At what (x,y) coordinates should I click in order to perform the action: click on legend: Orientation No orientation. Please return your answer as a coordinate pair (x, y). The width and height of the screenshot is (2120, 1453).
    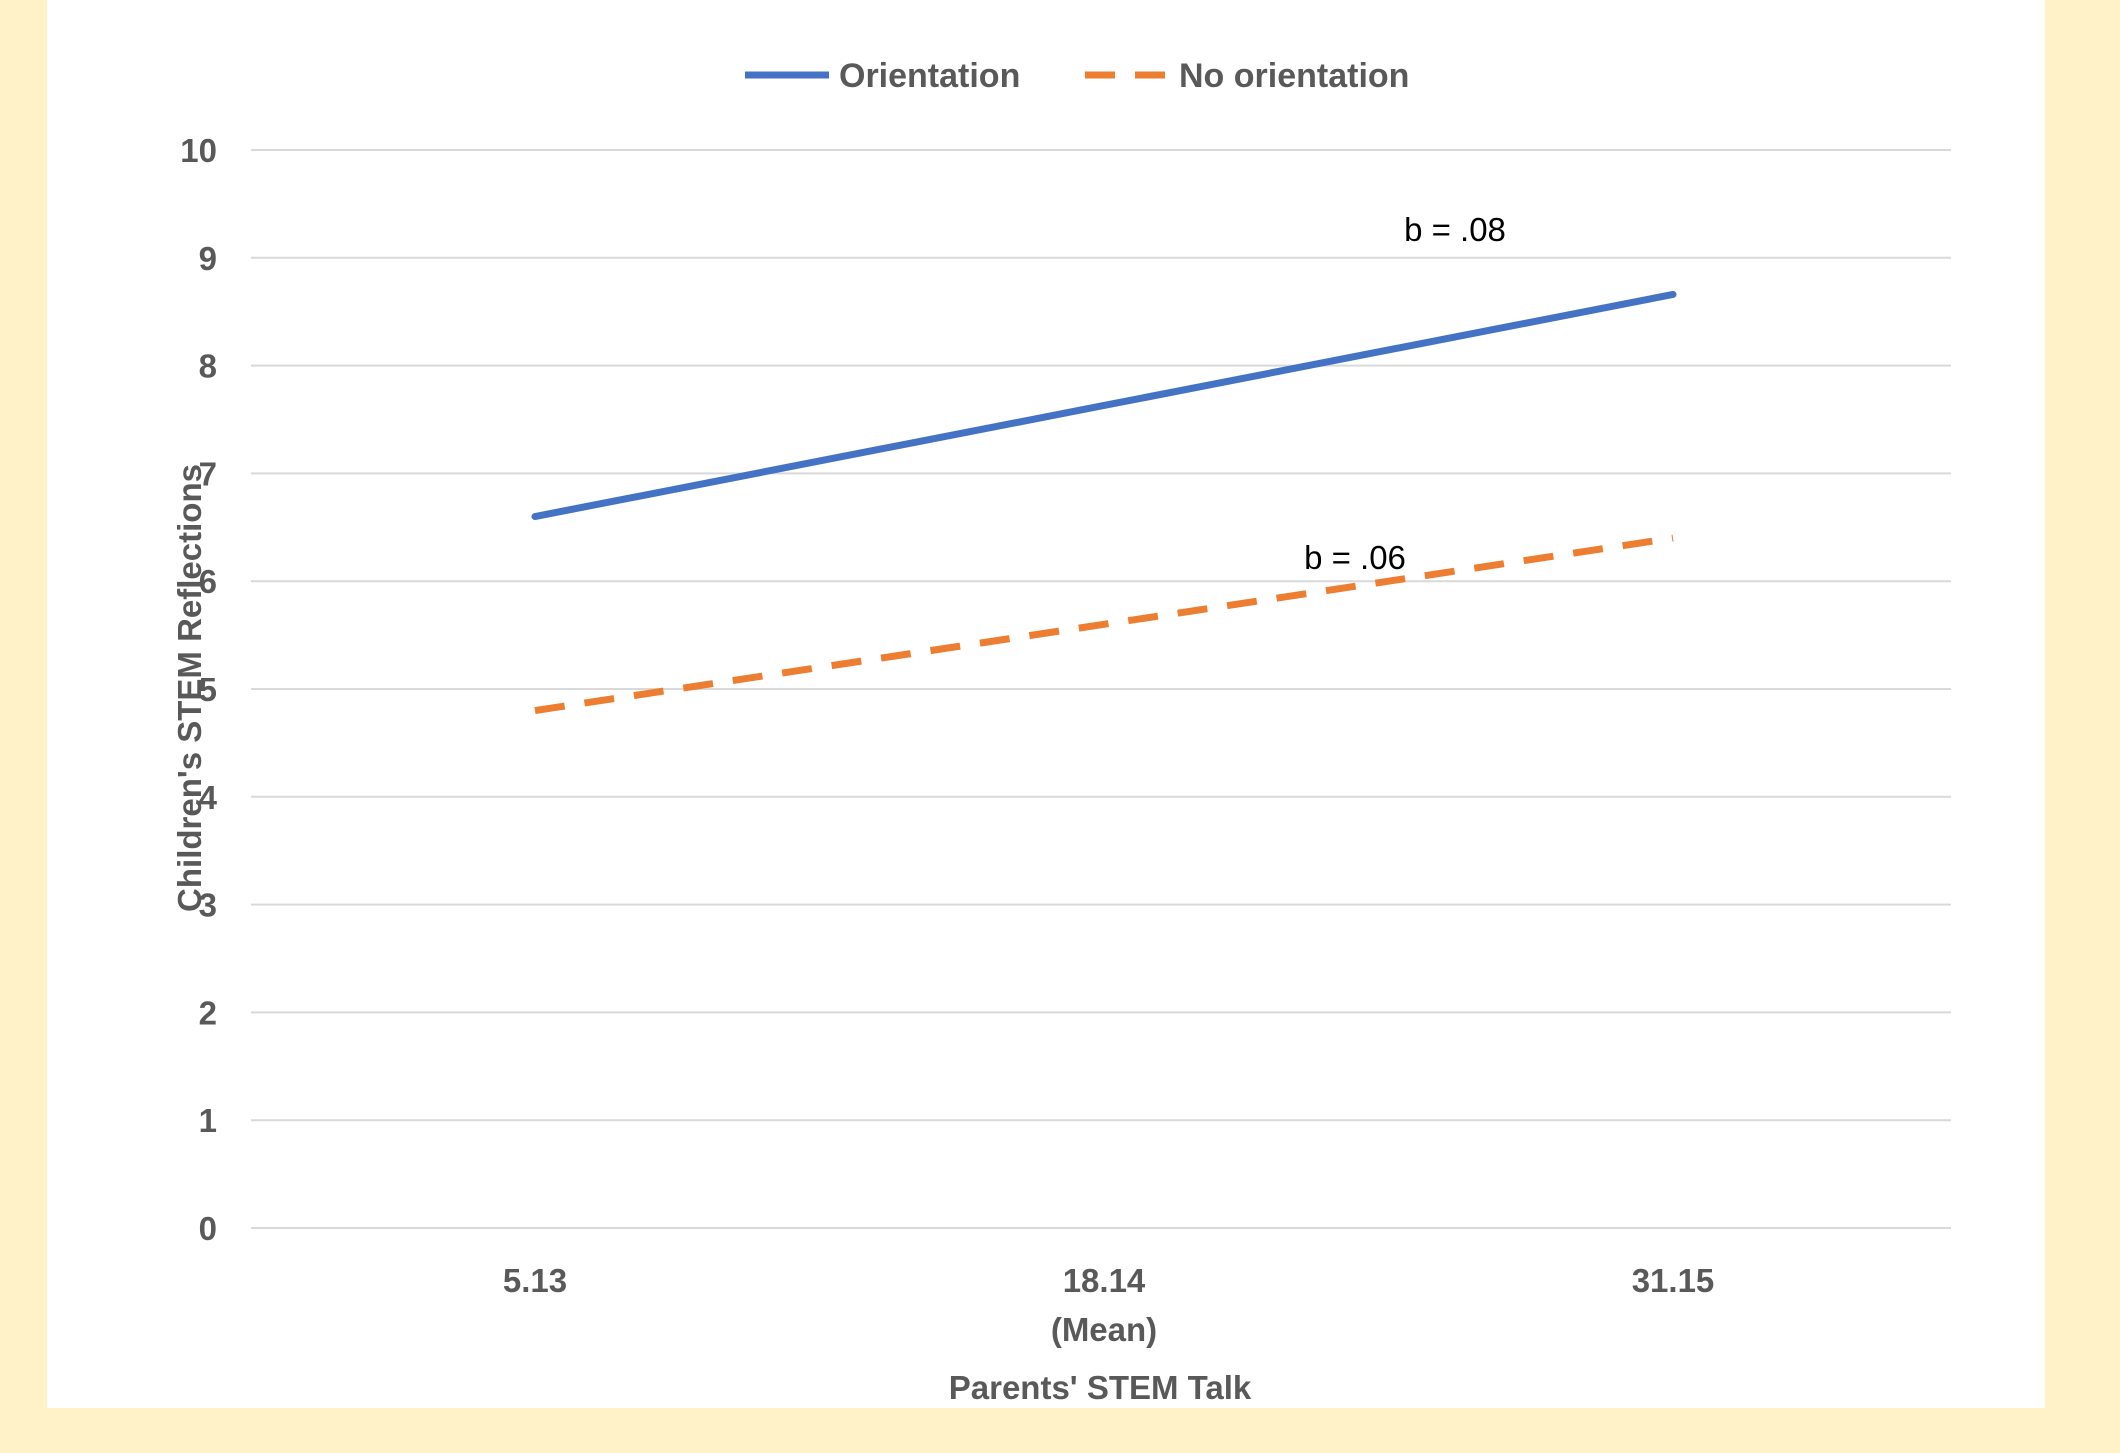
    Looking at the image, I should click on (1077, 76).